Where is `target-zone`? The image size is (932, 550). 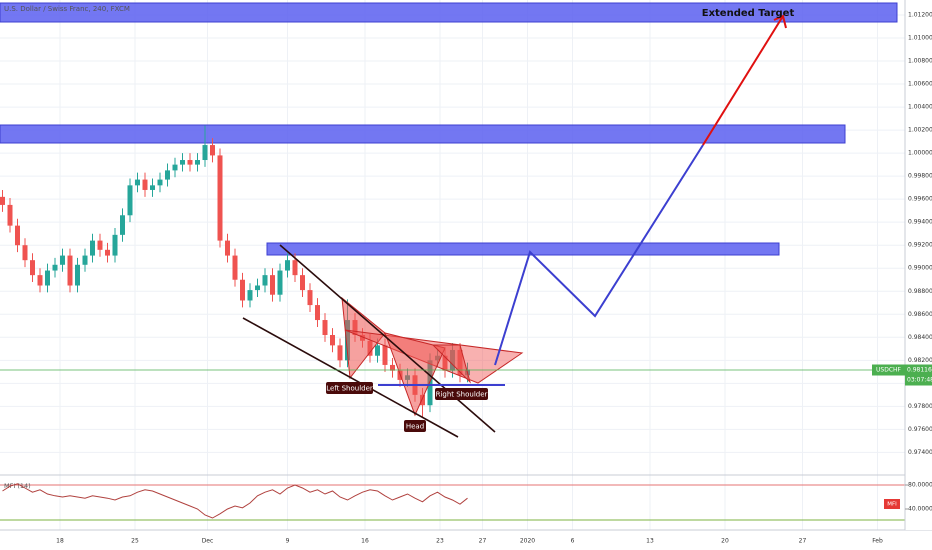
target-zone is located at coordinates (449, 12).